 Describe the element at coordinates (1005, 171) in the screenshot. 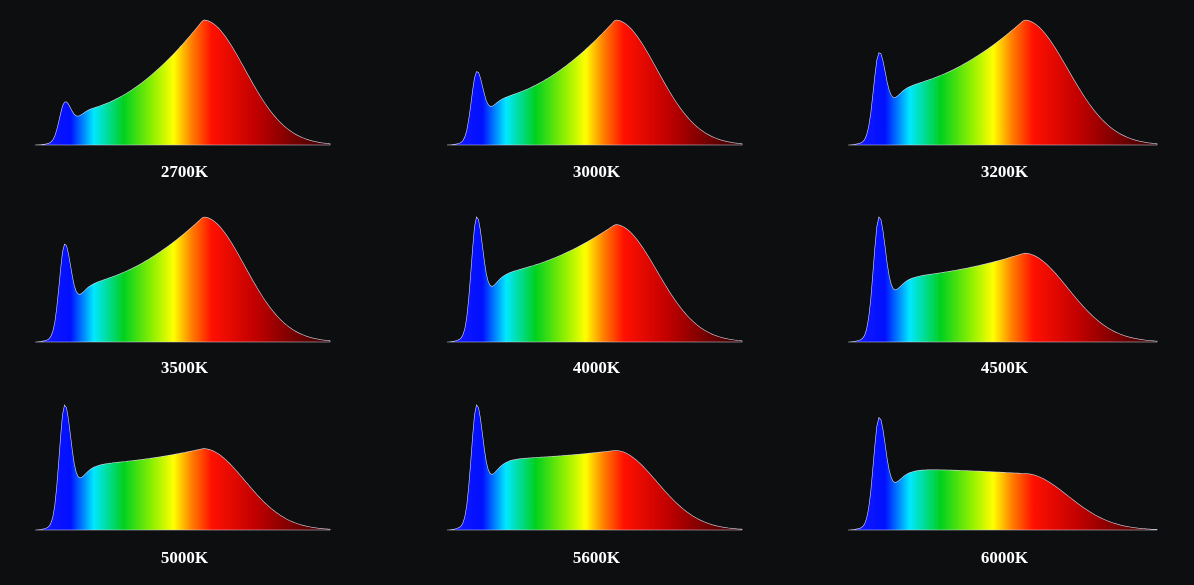

I see `cct-label: 3200K` at that location.